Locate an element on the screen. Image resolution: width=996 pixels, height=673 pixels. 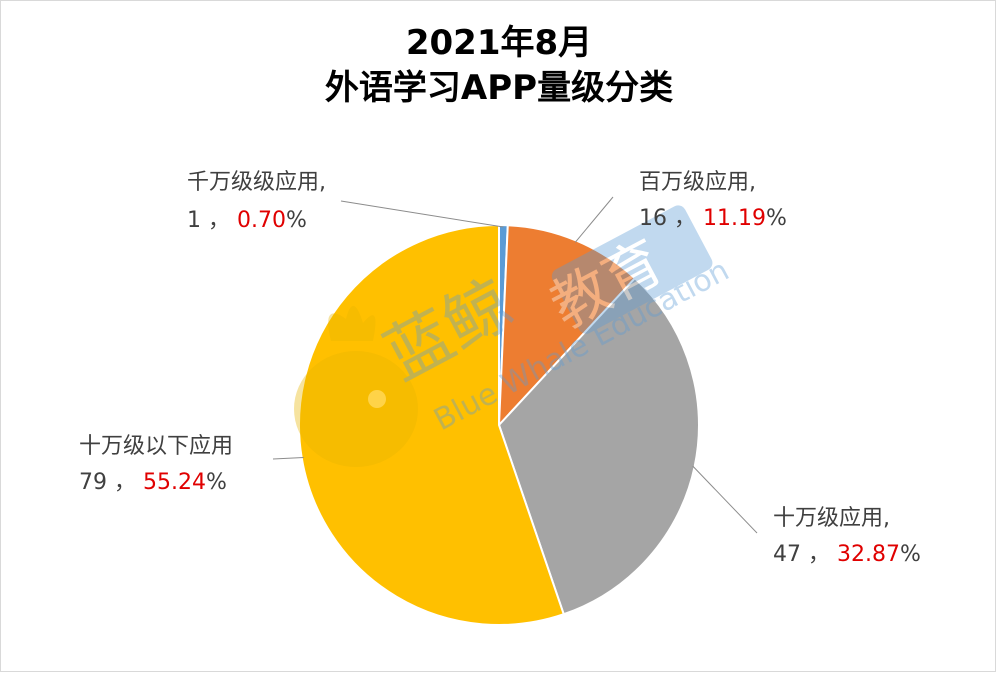
slice-value-label: 47 ， 32.87% is located at coordinates (847, 554).